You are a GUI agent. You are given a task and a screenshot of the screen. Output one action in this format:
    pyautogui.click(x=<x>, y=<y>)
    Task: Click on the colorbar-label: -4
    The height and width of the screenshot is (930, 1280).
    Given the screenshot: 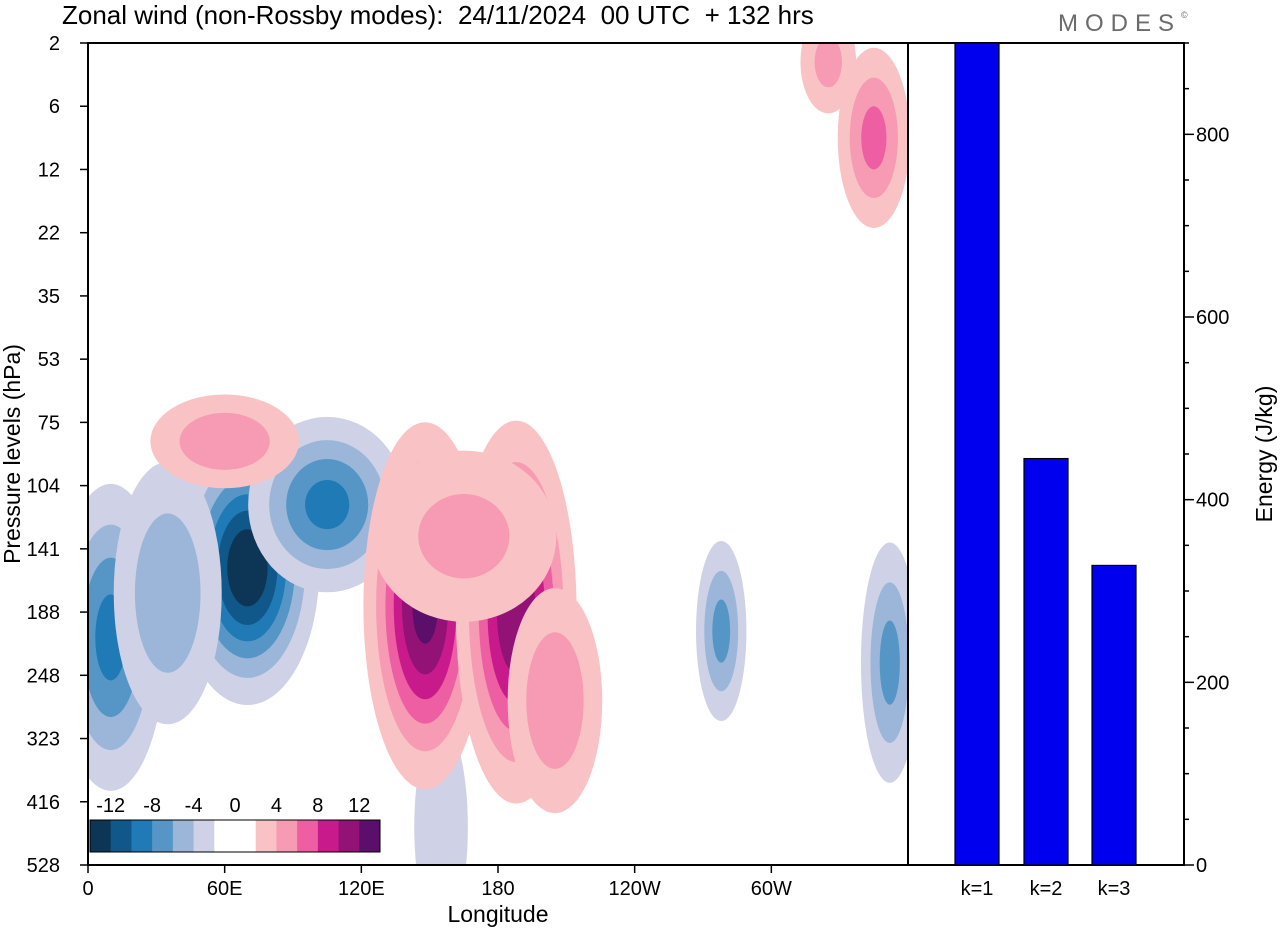 What is the action you would take?
    pyautogui.click(x=194, y=806)
    